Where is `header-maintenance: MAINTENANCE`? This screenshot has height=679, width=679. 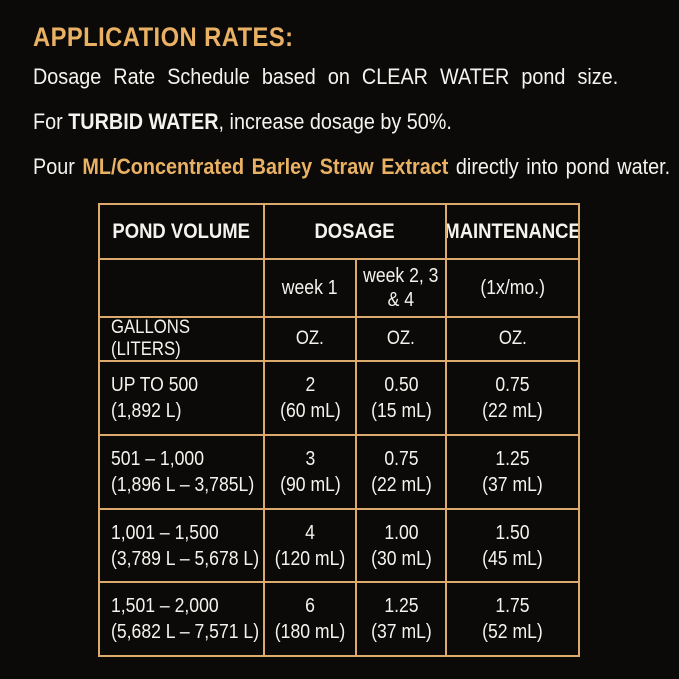
header-maintenance: MAINTENANCE is located at coordinates (512, 231).